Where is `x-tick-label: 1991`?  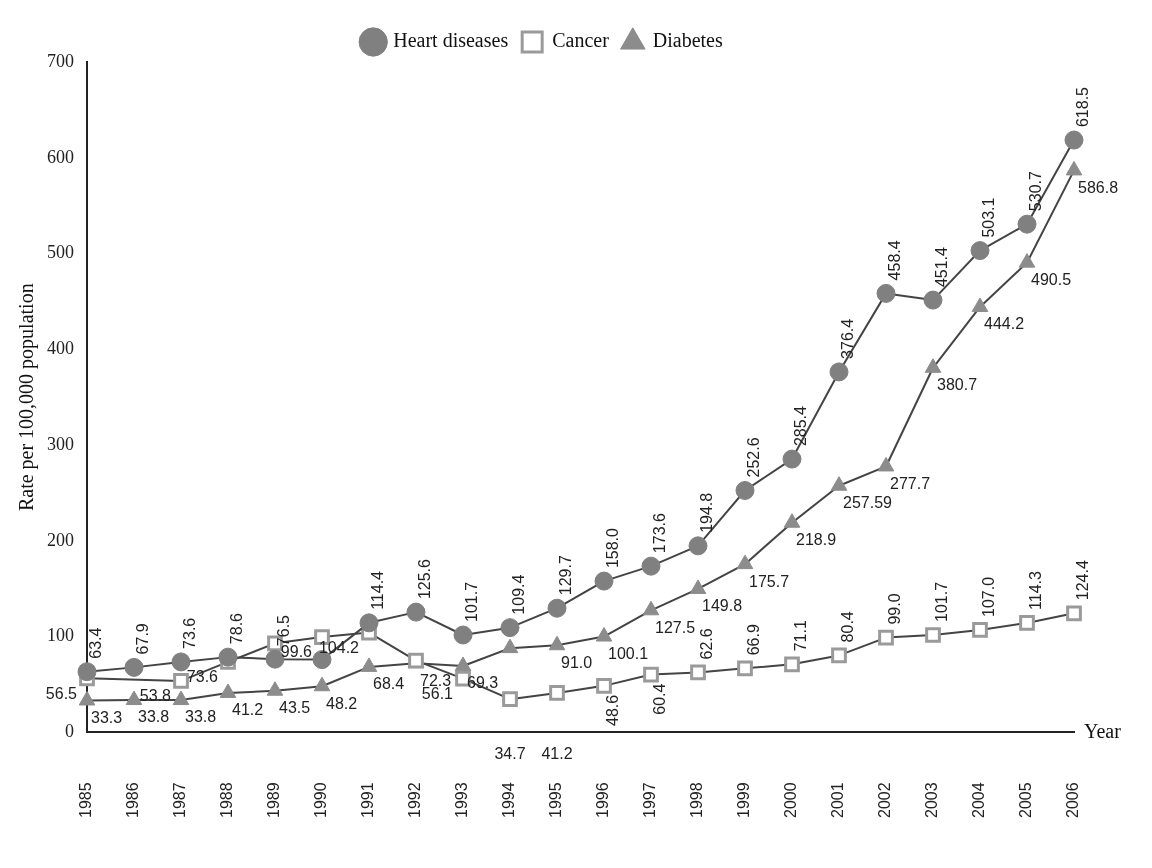
x-tick-label: 1991 is located at coordinates (368, 800).